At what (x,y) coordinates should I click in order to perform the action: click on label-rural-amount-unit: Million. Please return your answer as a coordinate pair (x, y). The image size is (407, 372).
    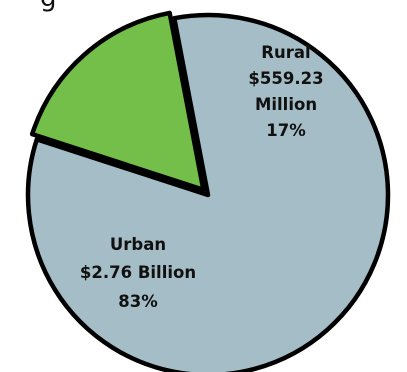
    Looking at the image, I should click on (286, 104).